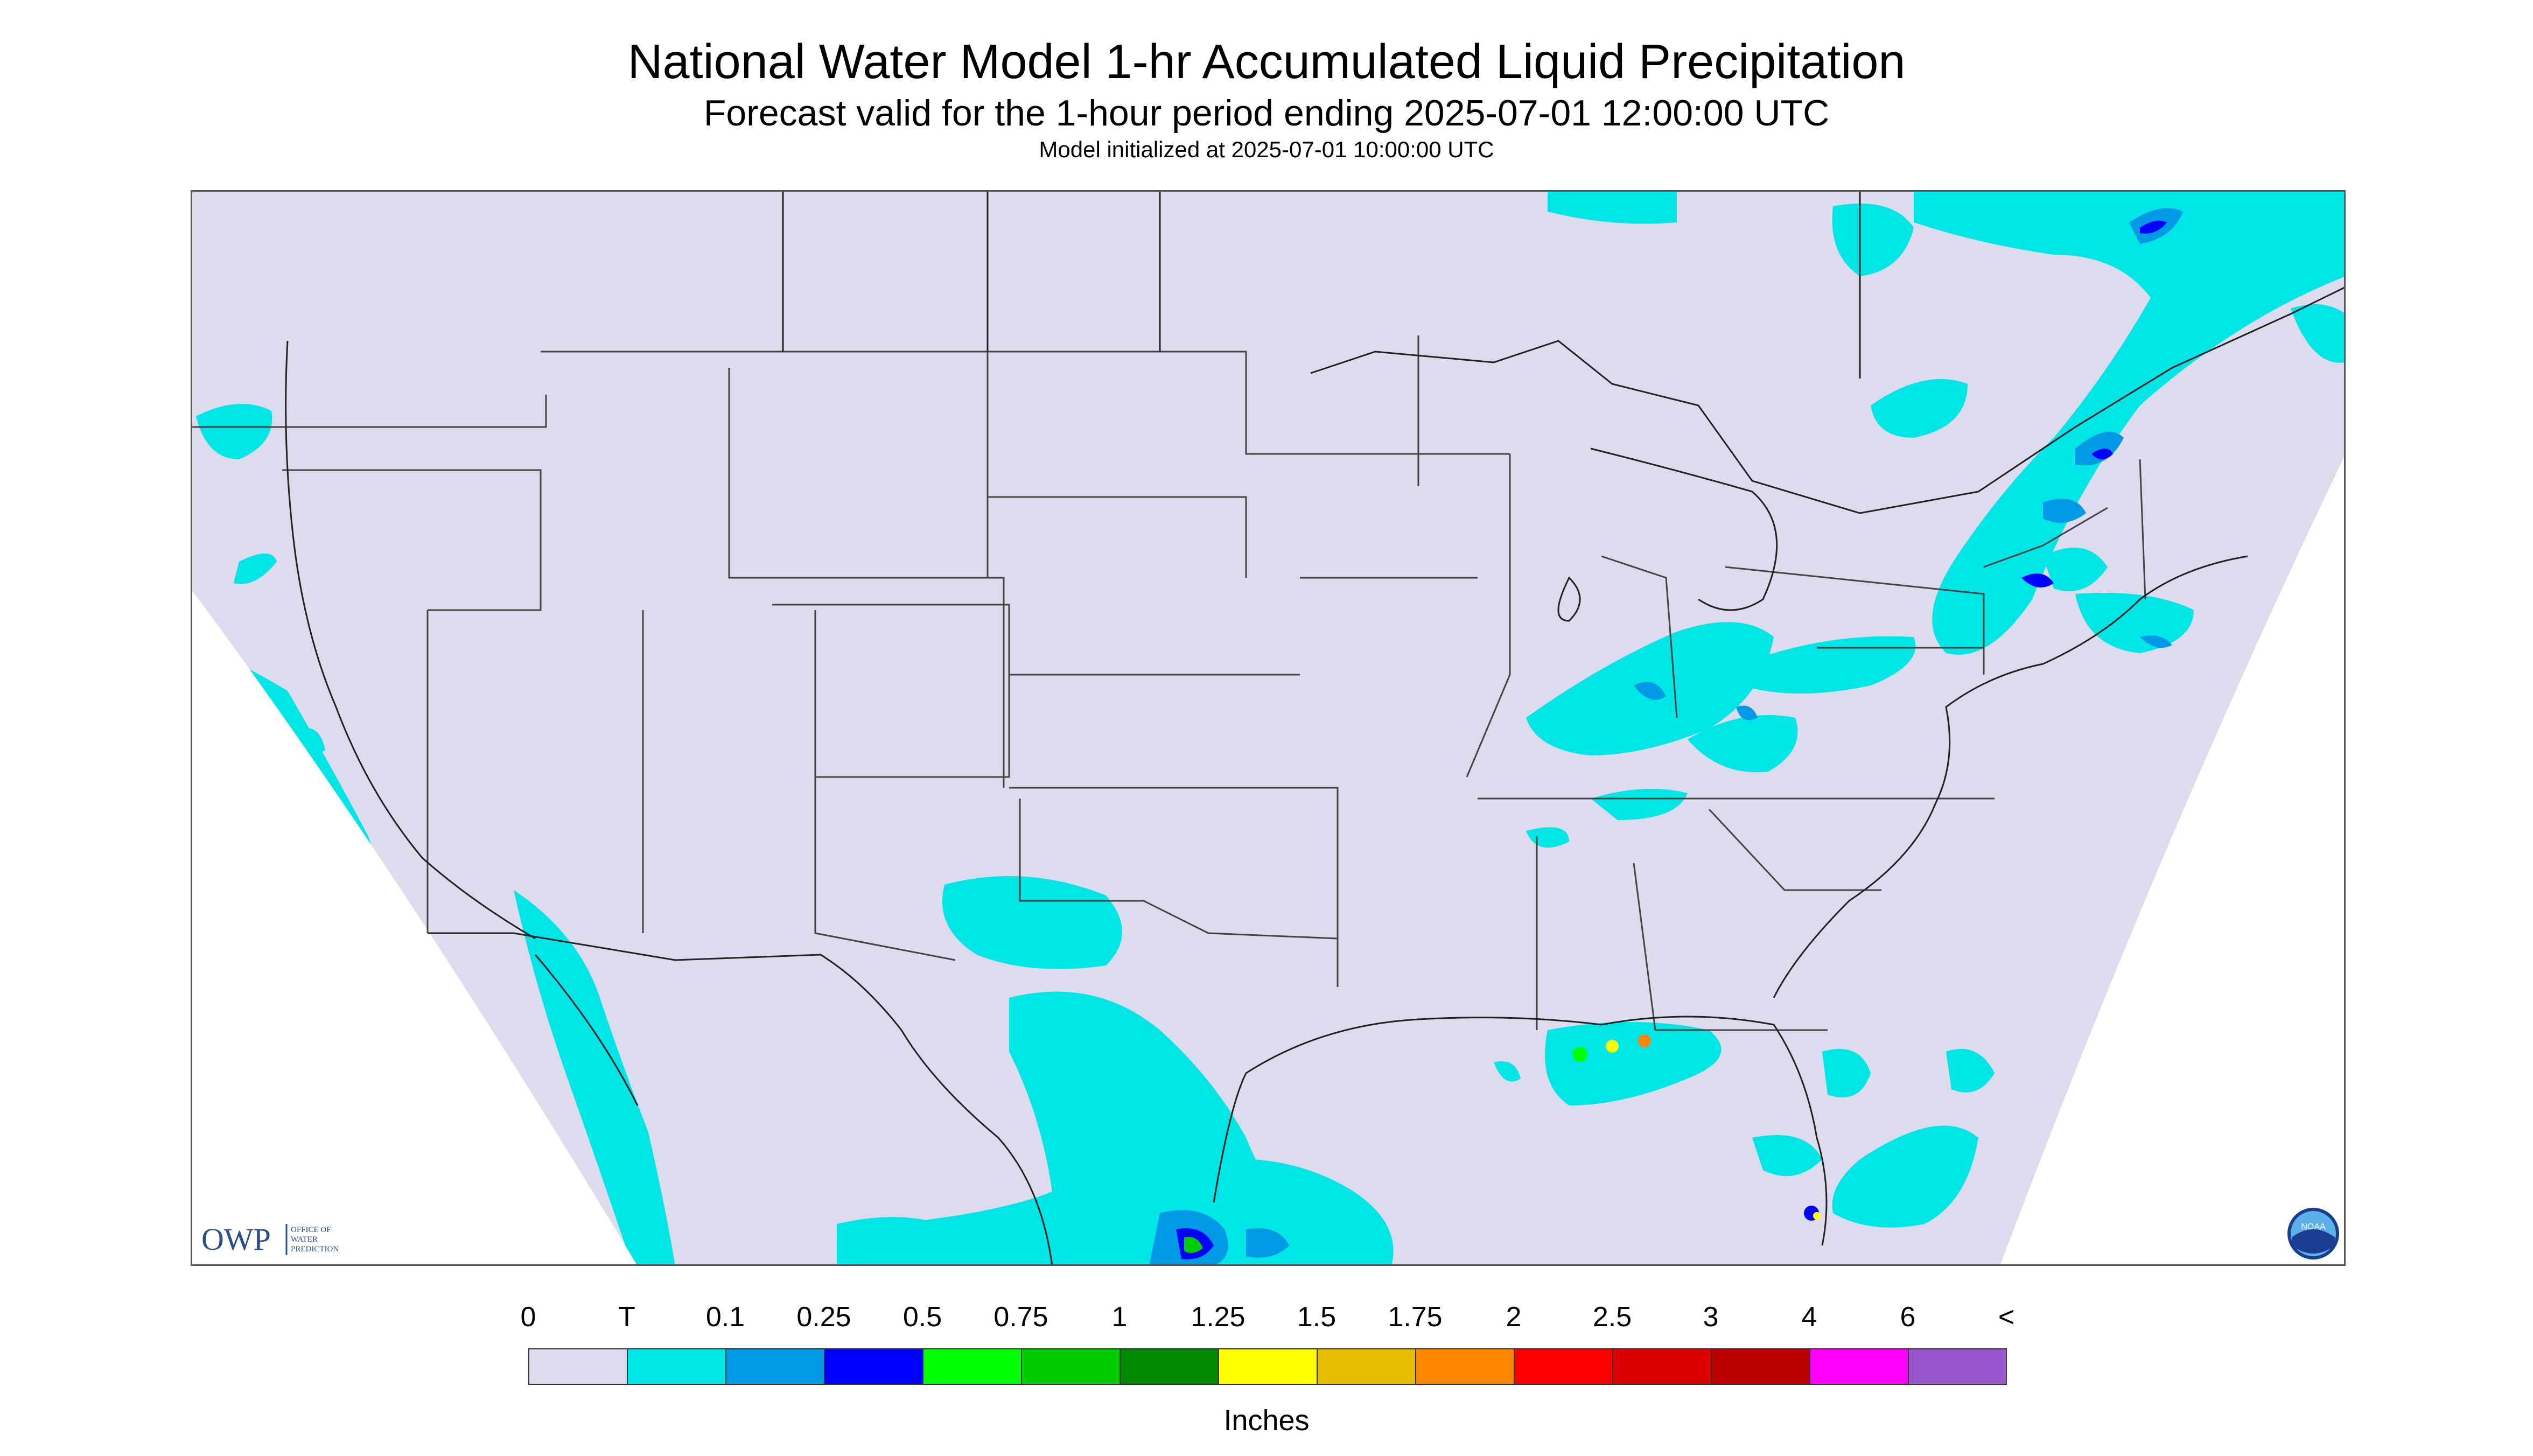  Describe the element at coordinates (725, 1317) in the screenshot. I see `legend-label: 0.1` at that location.